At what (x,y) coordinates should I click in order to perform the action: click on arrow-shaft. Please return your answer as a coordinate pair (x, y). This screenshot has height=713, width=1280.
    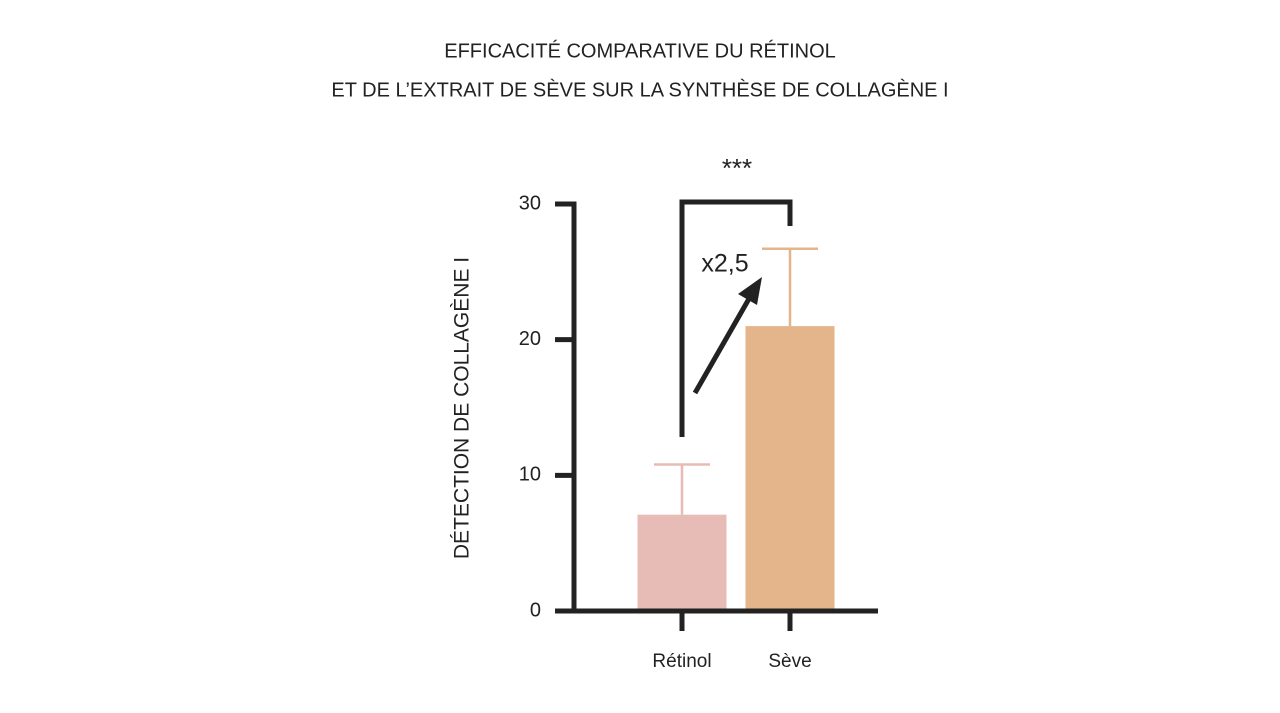
    Looking at the image, I should click on (722, 345).